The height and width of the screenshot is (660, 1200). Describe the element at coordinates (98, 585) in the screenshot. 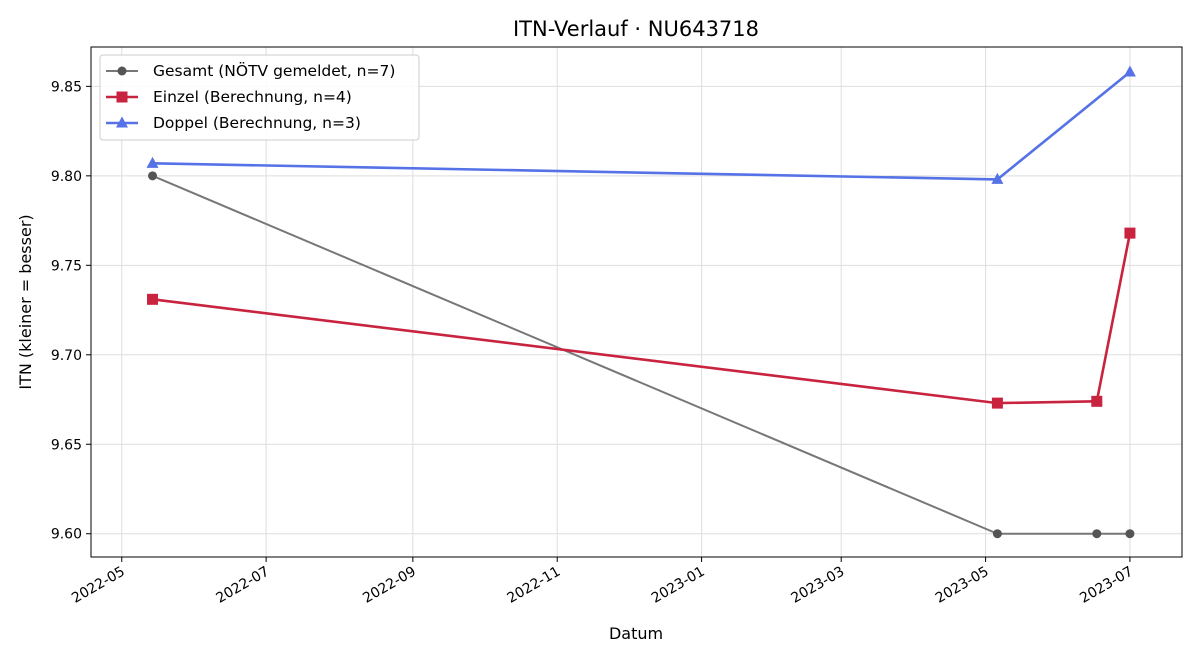

I see `x-tick-label: 2022-05` at that location.